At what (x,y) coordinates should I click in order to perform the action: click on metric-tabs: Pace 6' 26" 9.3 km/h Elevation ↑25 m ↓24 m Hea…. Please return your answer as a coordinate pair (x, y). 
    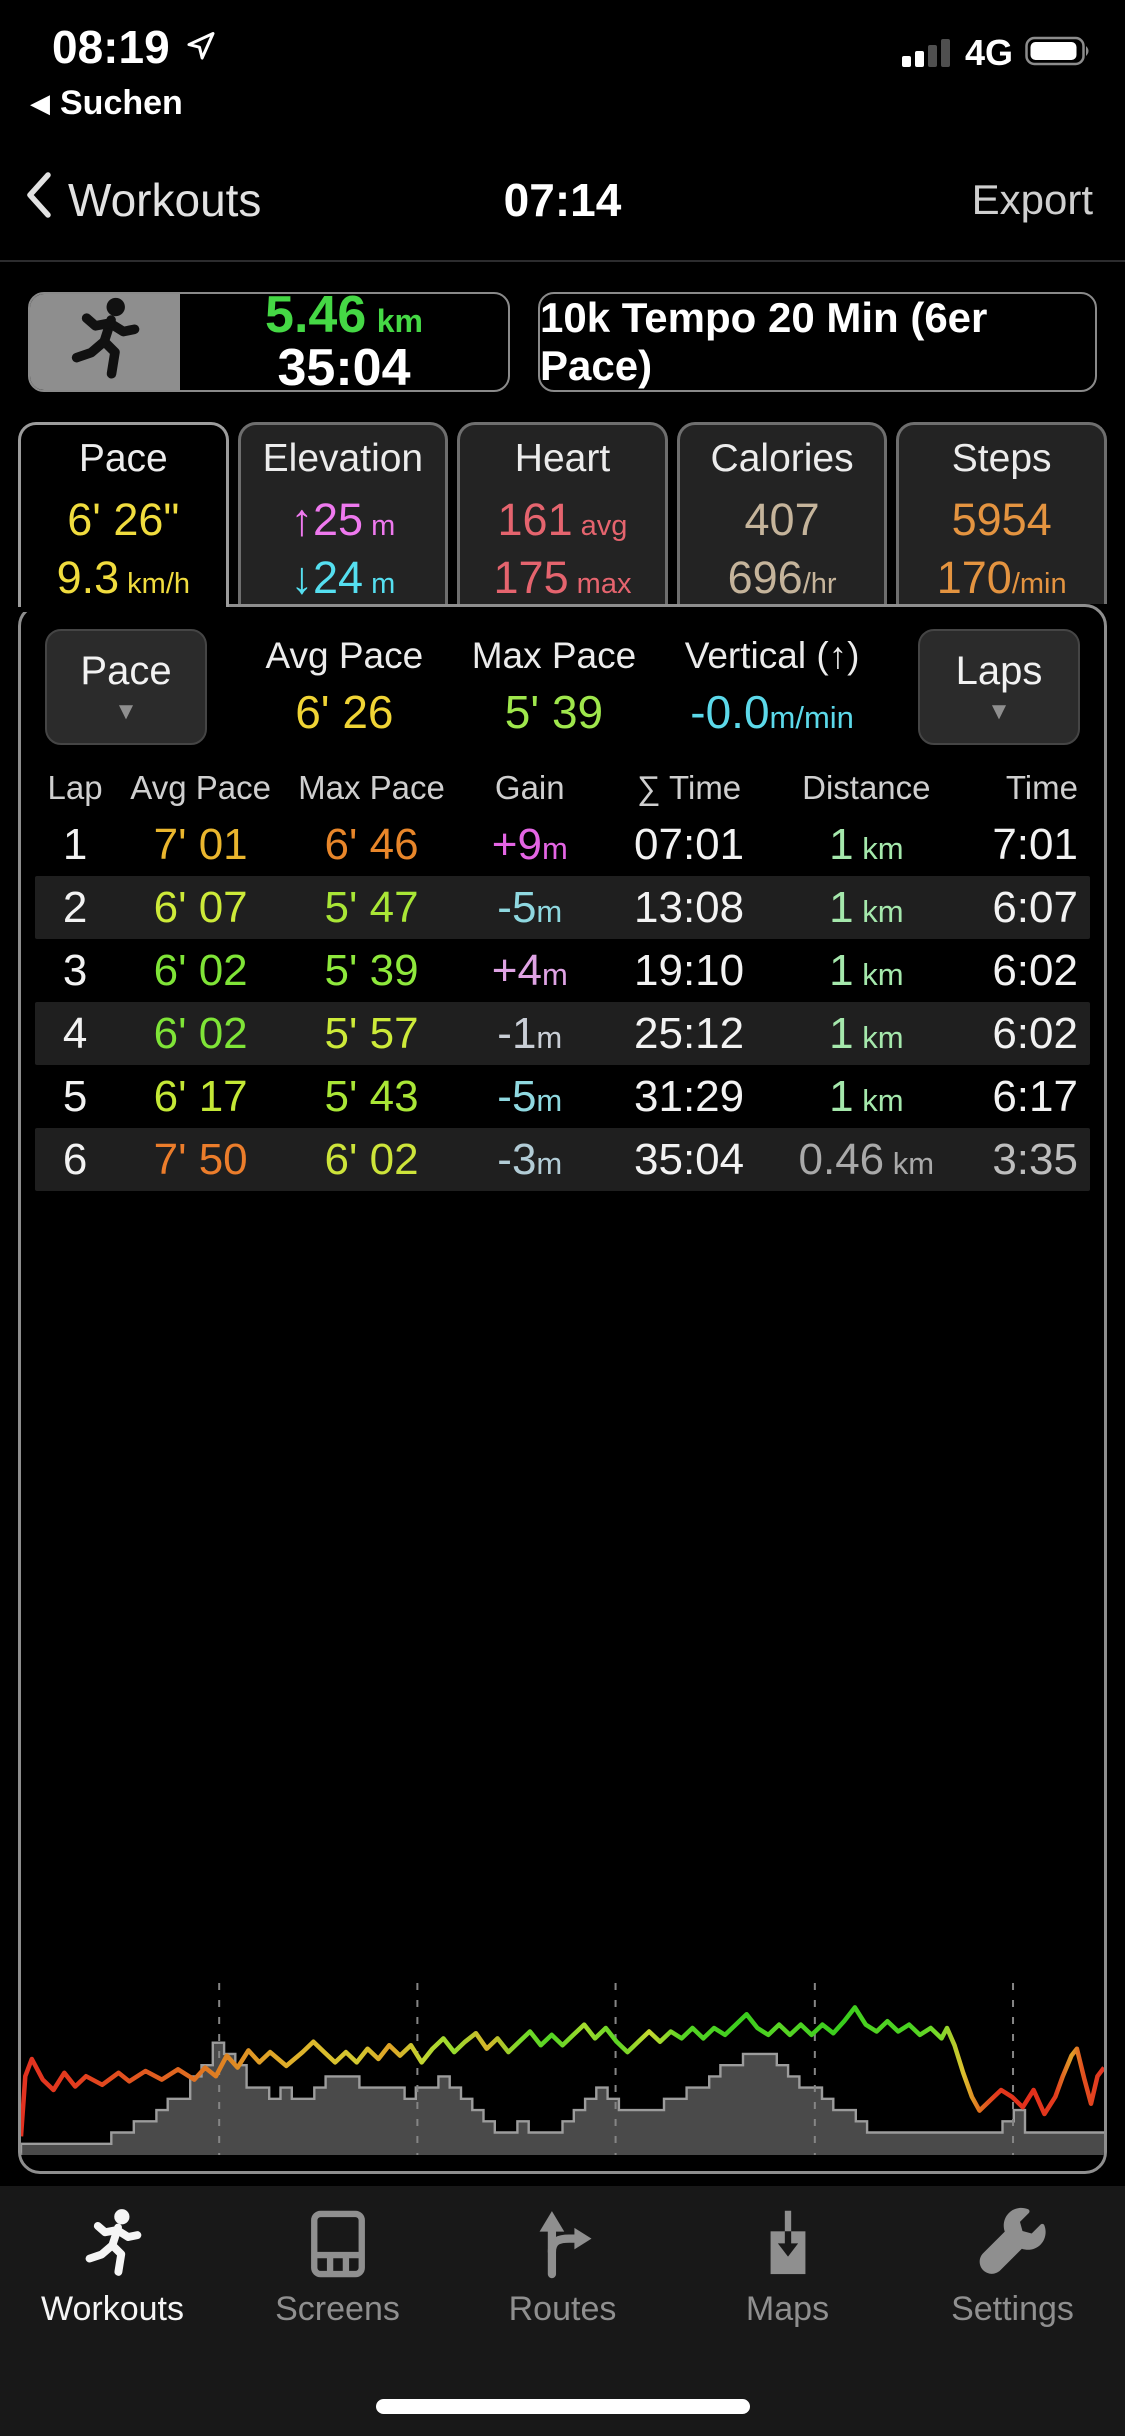
    Looking at the image, I should click on (562, 517).